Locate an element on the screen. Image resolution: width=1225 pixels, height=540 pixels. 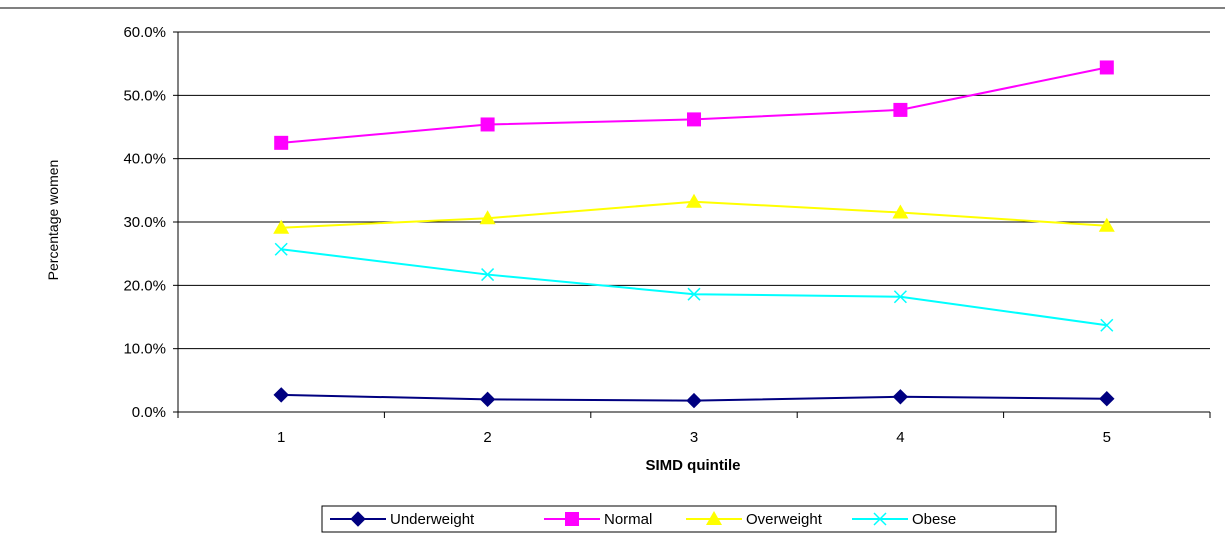
x-tick-label: 1 is located at coordinates (281, 437).